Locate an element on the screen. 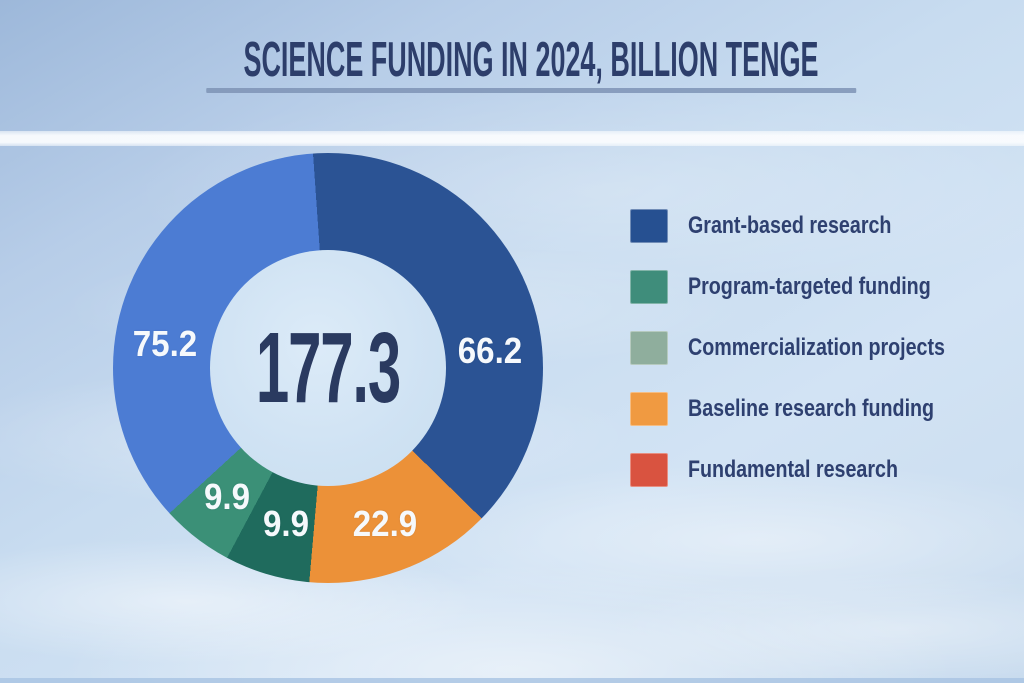 The height and width of the screenshot is (683, 1024). legend-item-program-targeted-funding: Program-targeted funding is located at coordinates (815, 287).